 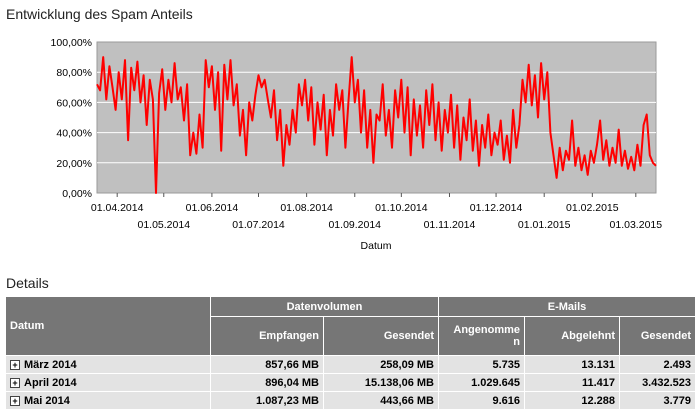 What do you see at coordinates (267, 382) in the screenshot?
I see `empfangen-cell: 896,04 MB` at bounding box center [267, 382].